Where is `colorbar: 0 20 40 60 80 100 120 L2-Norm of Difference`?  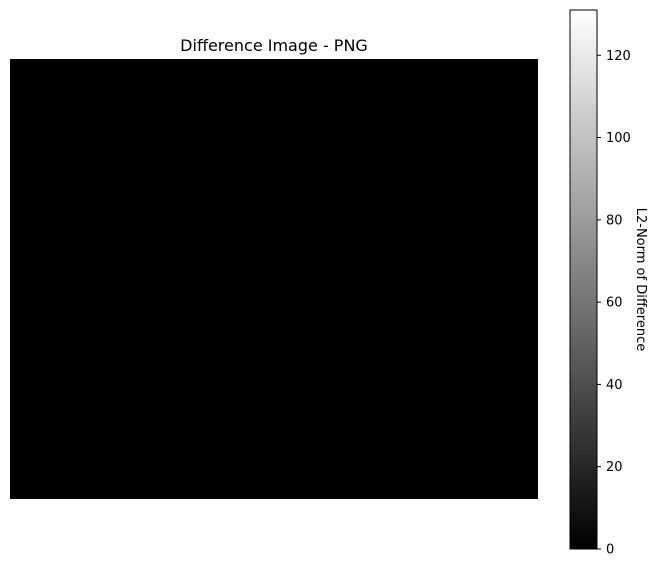
colorbar: 0 20 40 60 80 100 120 L2-Norm of Difference is located at coordinates (609, 284).